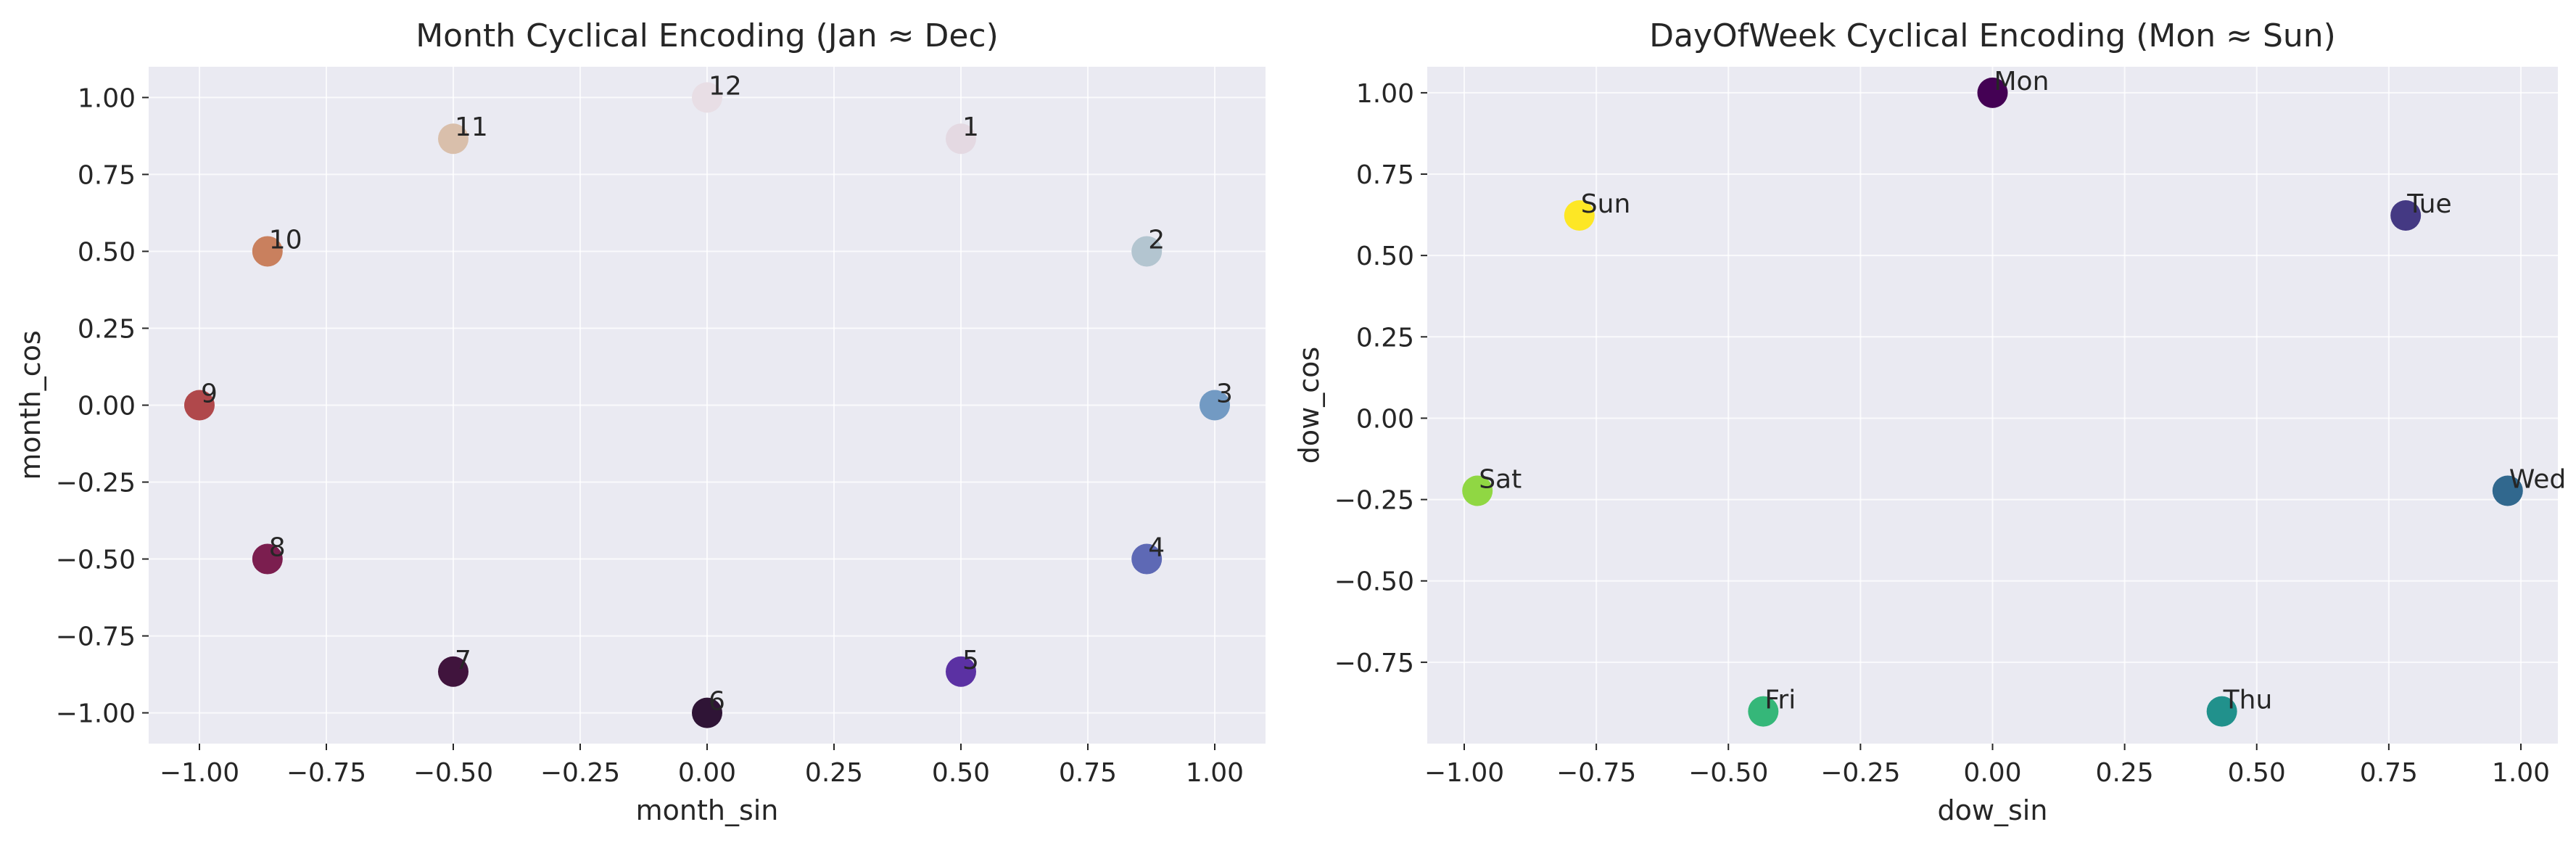 This screenshot has height=843, width=2576. I want to click on month-point-label: 5, so click(970, 660).